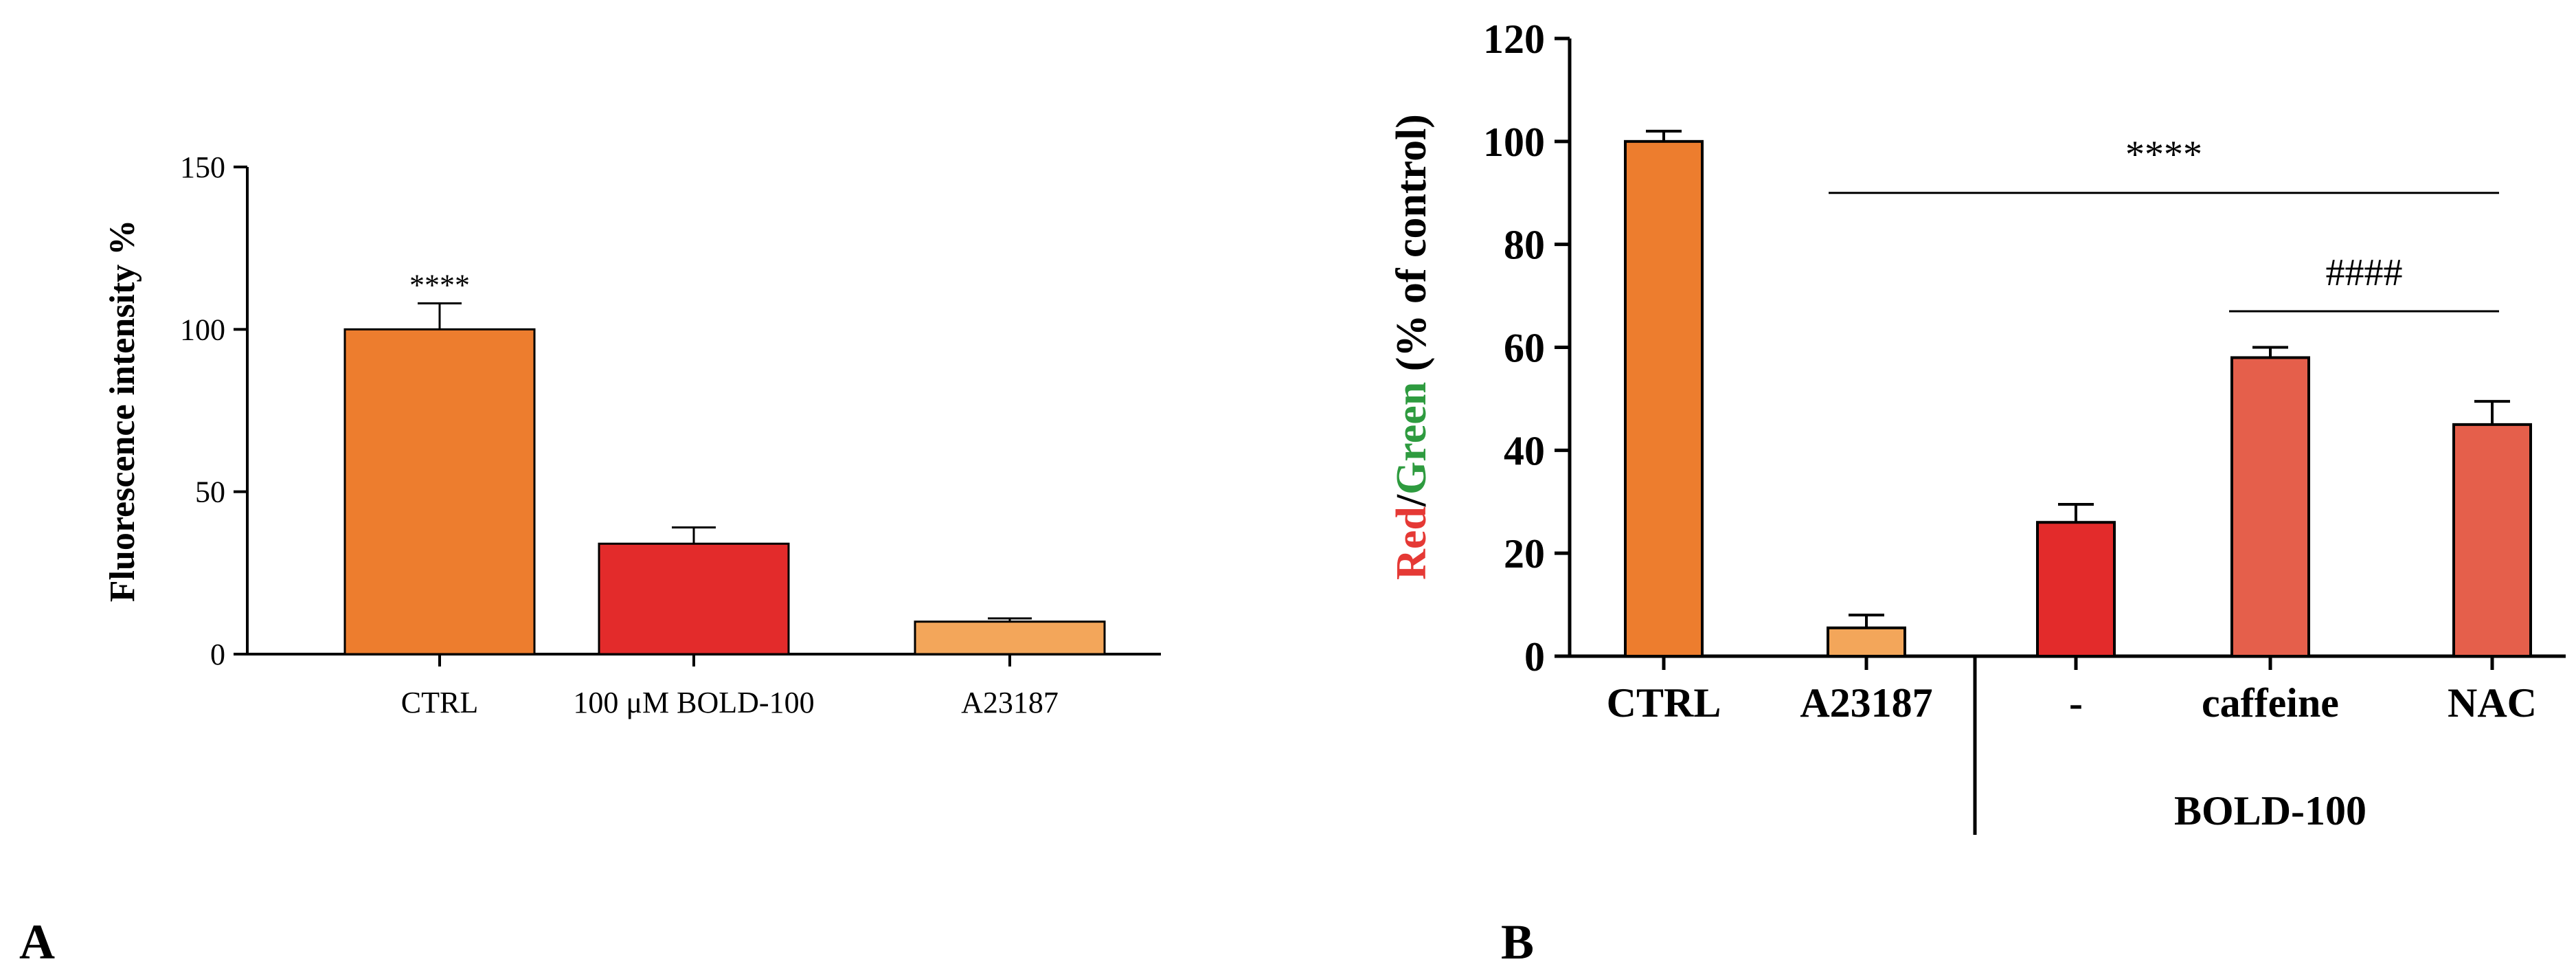 The width and height of the screenshot is (2576, 975). I want to click on y-tick-label: 80, so click(1524, 245).